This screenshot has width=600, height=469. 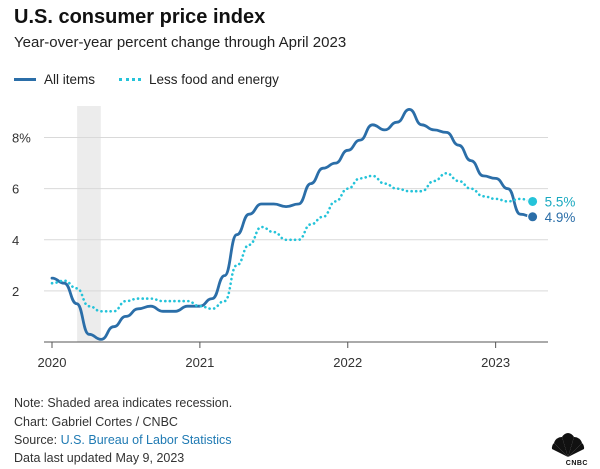 What do you see at coordinates (89, 224) in the screenshot?
I see `recession-band` at bounding box center [89, 224].